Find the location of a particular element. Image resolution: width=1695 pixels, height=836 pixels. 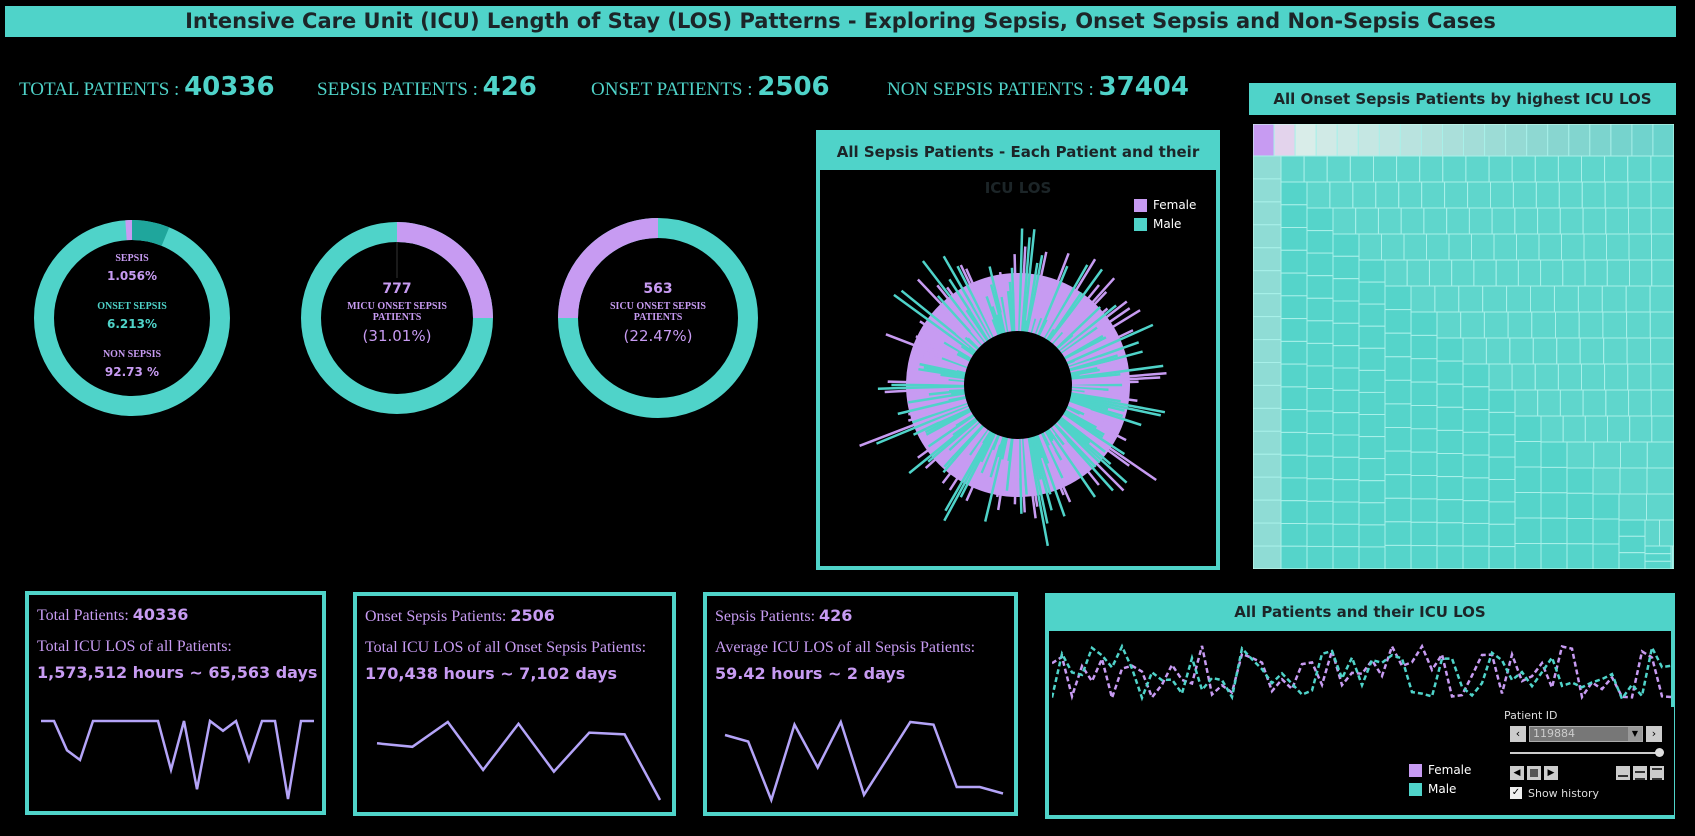

patient-id-value: 119884 is located at coordinates (1554, 733).